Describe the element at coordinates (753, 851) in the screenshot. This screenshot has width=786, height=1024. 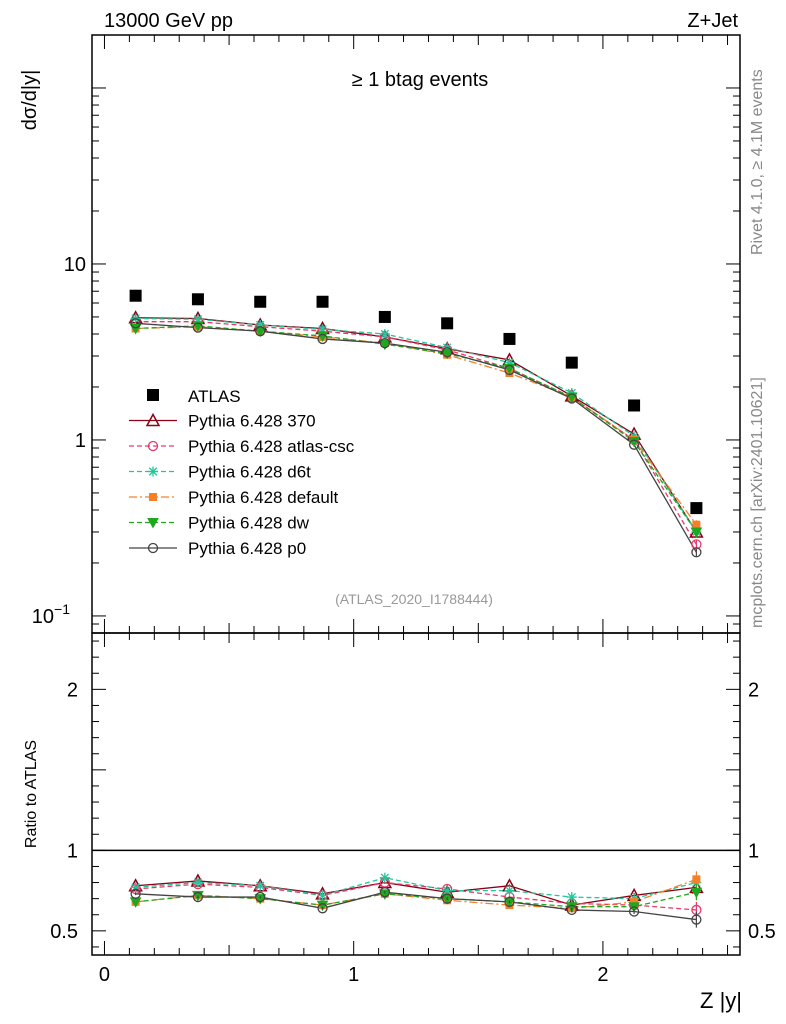
I see `ratio-ytick-label-right: 1` at that location.